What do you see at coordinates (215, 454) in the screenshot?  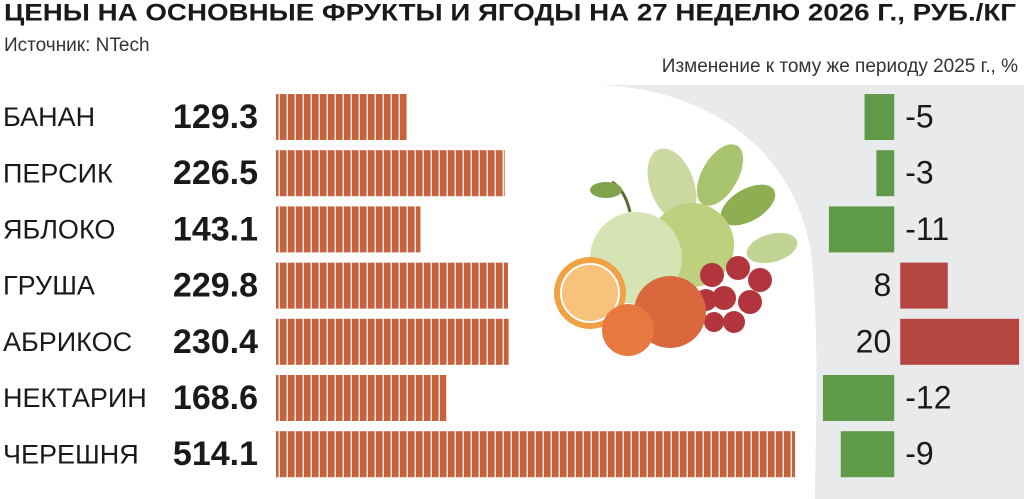 I see `value-label: 514.1` at bounding box center [215, 454].